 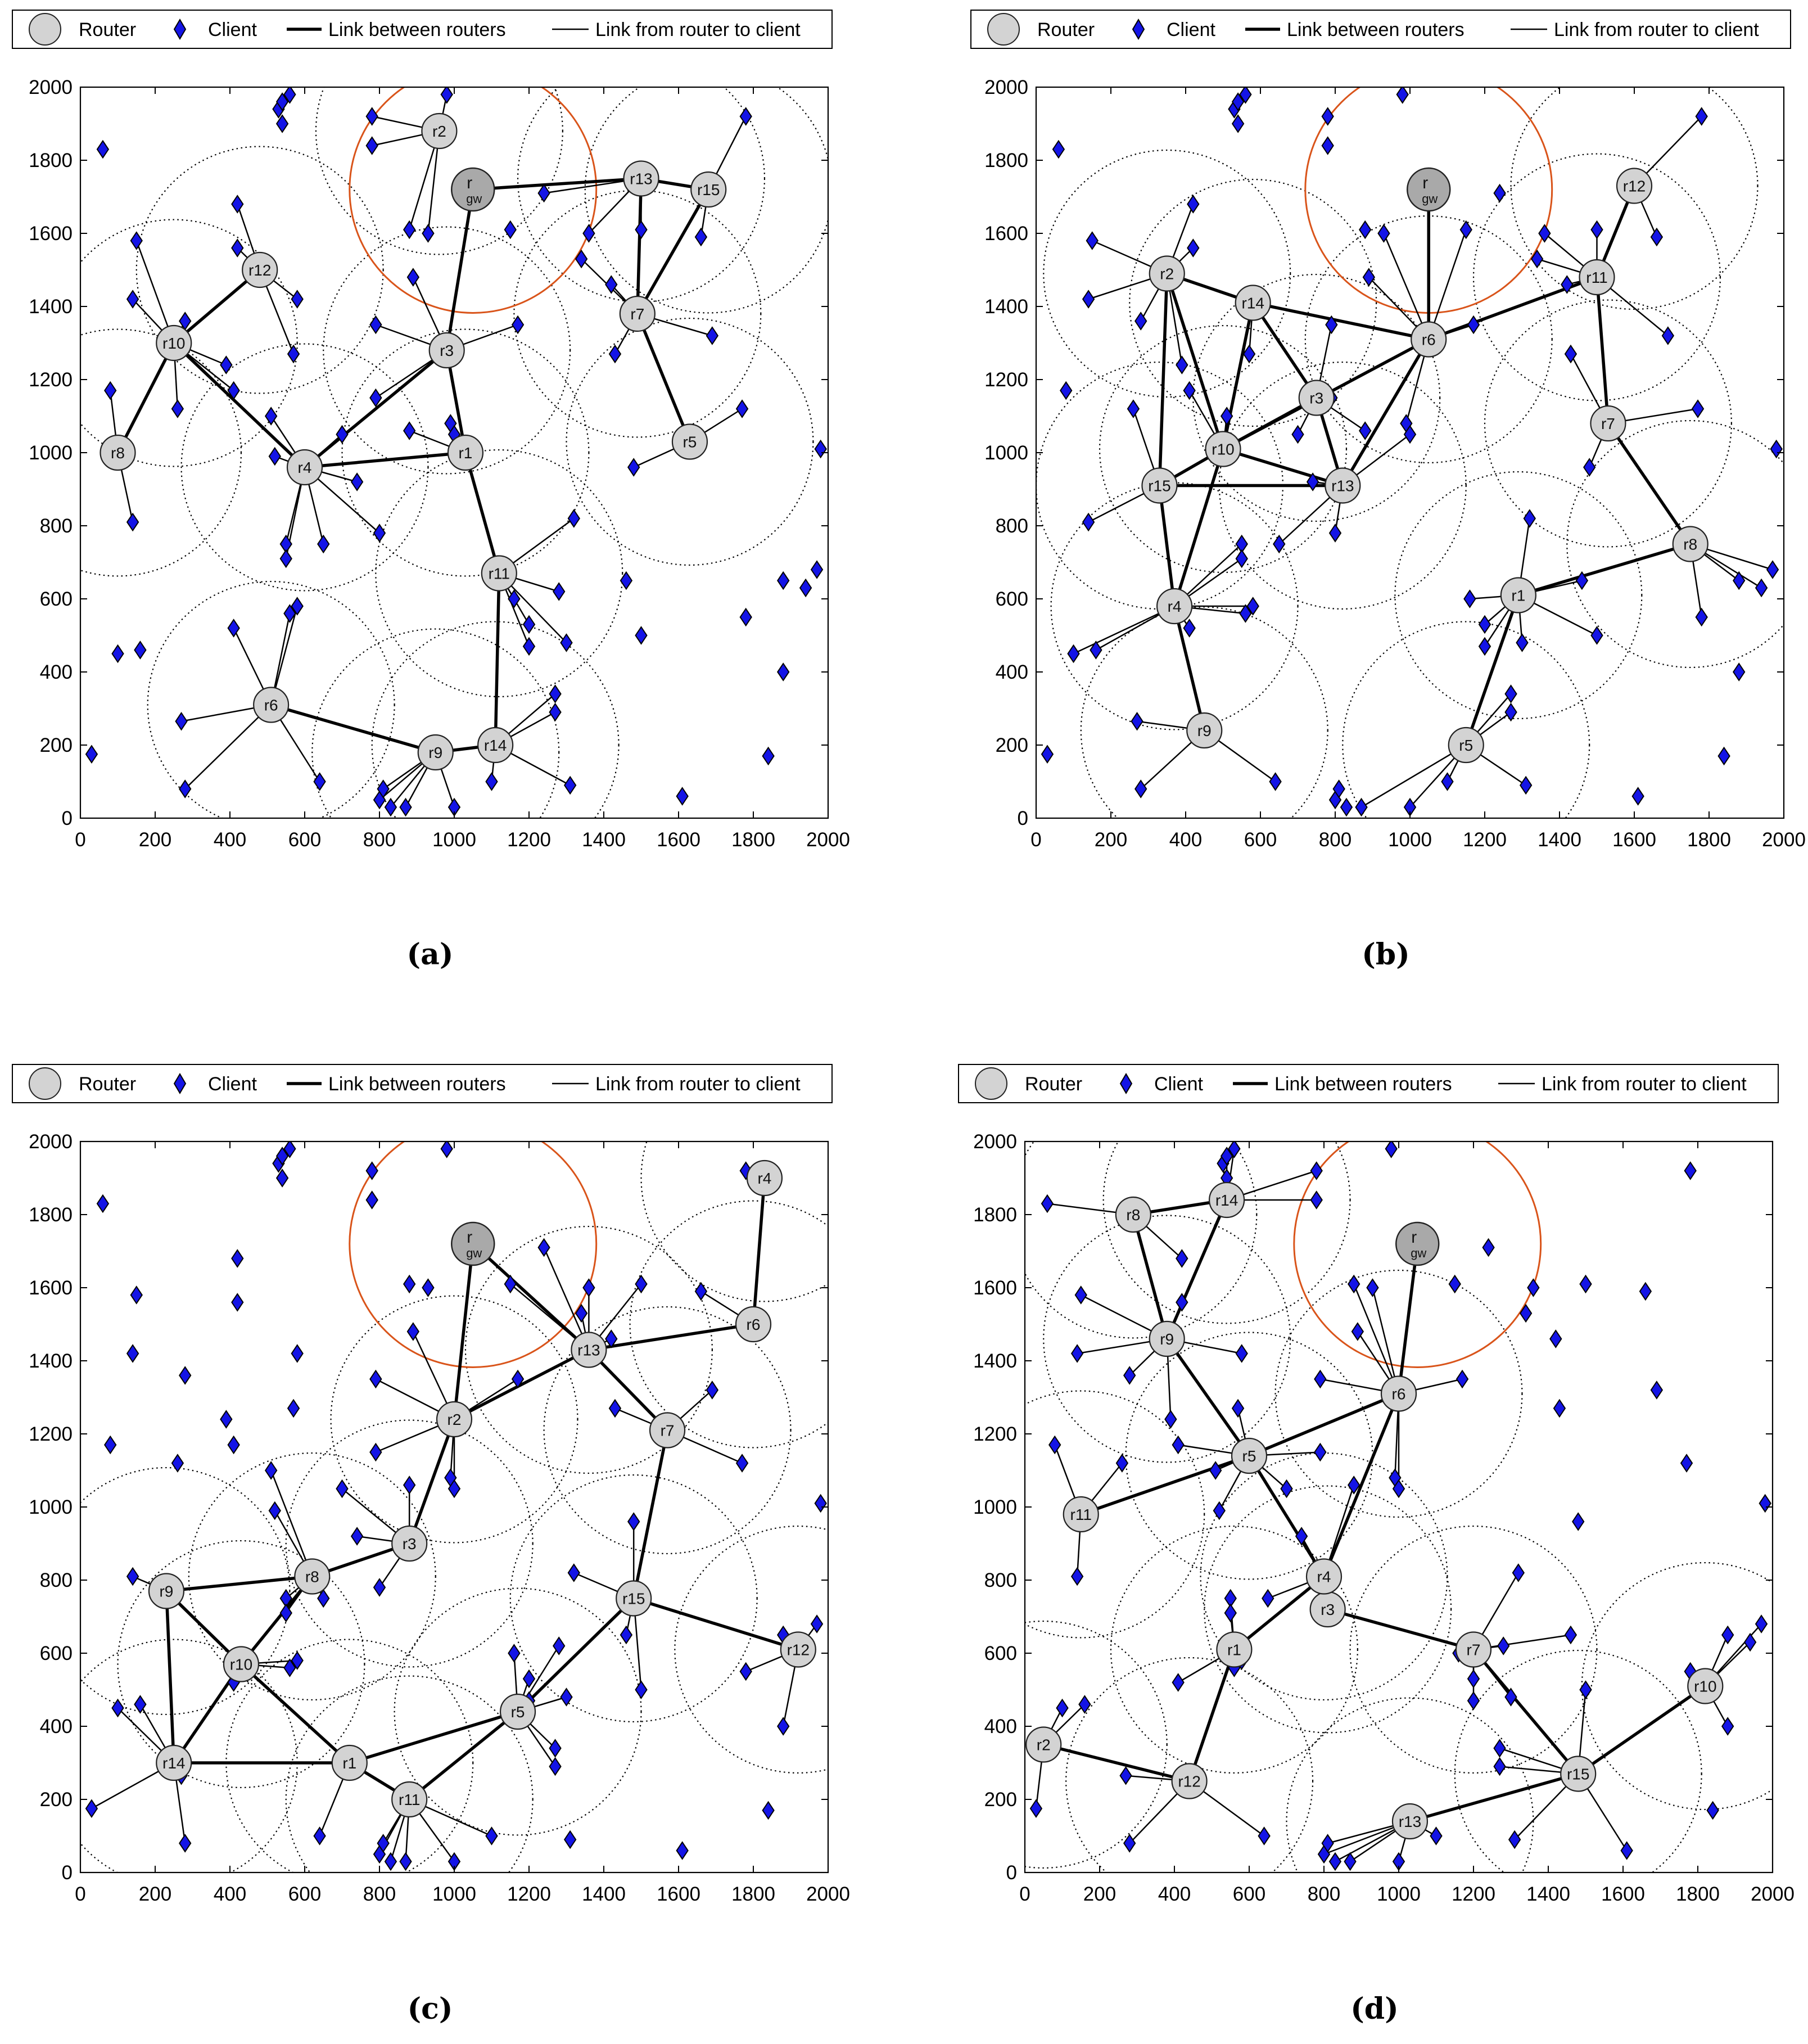 I want to click on router-label: r7, so click(x=668, y=1431).